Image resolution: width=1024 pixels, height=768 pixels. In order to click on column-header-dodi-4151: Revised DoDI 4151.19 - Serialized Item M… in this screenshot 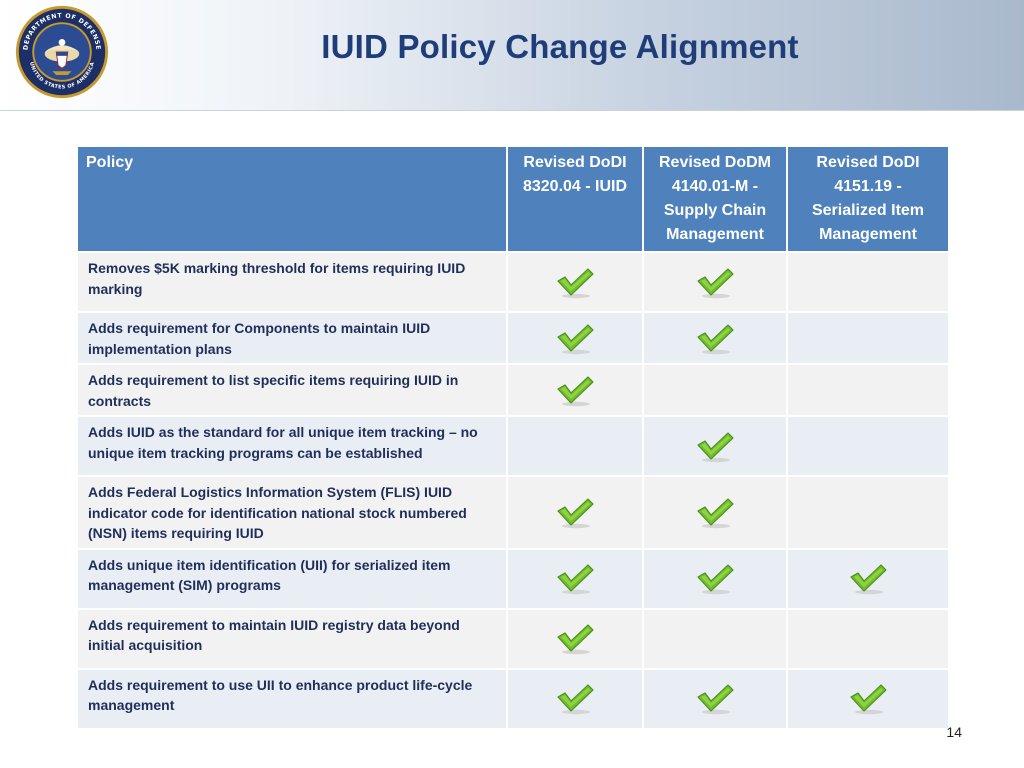, I will do `click(868, 199)`.